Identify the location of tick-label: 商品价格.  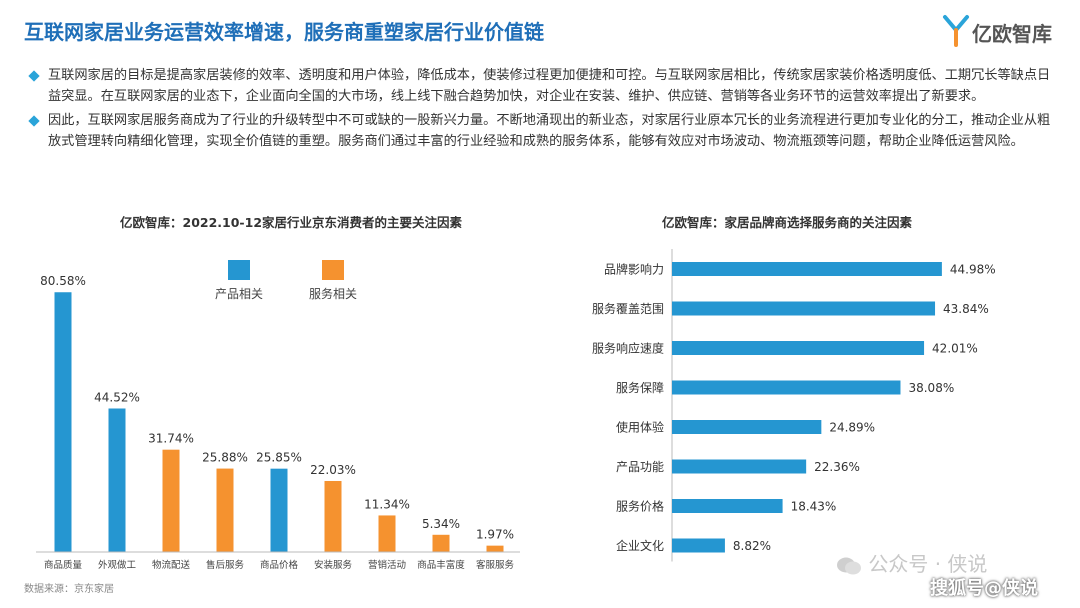
(279, 565).